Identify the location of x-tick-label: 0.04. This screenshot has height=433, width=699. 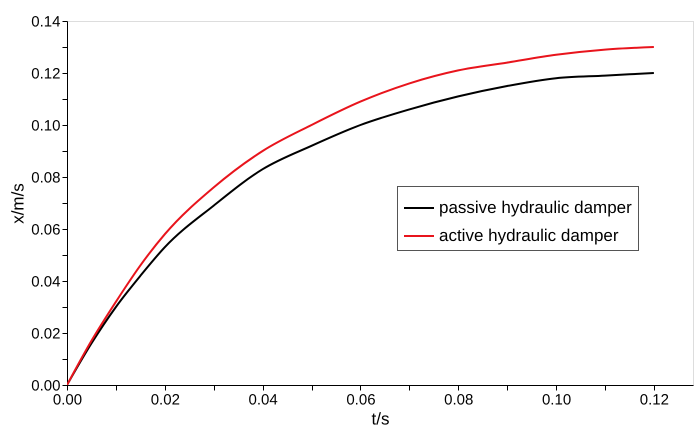
(263, 400).